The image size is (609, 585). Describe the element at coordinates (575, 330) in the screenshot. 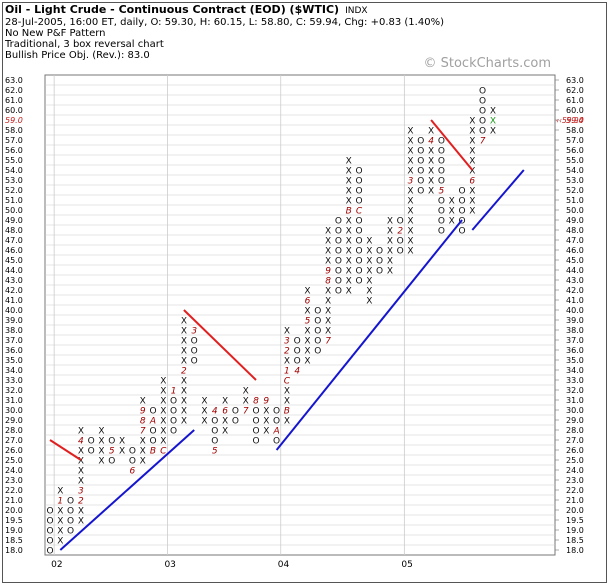

I see `y-tick-label-right: 38.0` at that location.